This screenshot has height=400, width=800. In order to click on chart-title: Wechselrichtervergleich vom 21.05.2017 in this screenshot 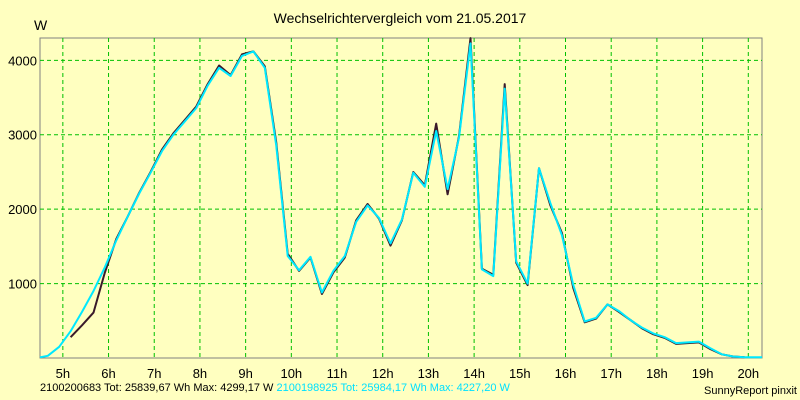, I will do `click(400, 18)`.